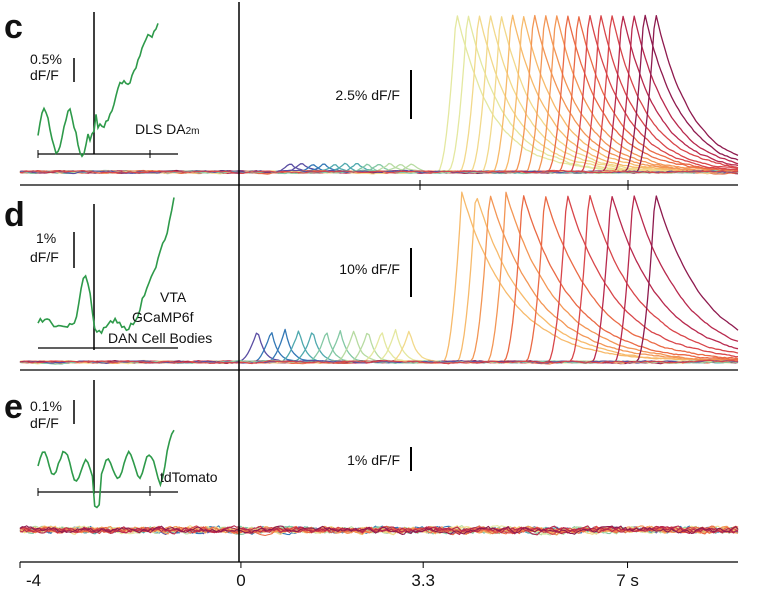 The width and height of the screenshot is (766, 596). Describe the element at coordinates (329, 576) in the screenshot. I see `x-axis-ticks: -4 0 3.3 7 s` at that location.